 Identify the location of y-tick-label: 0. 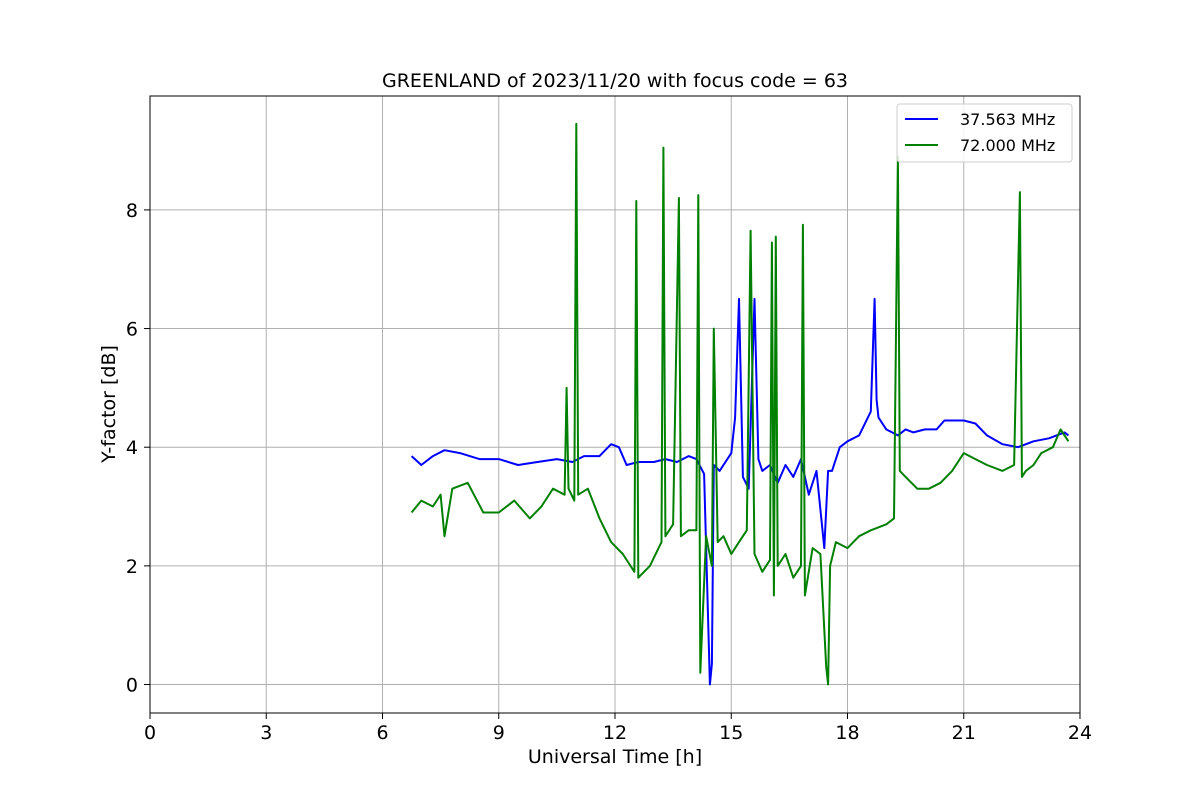
(132, 686).